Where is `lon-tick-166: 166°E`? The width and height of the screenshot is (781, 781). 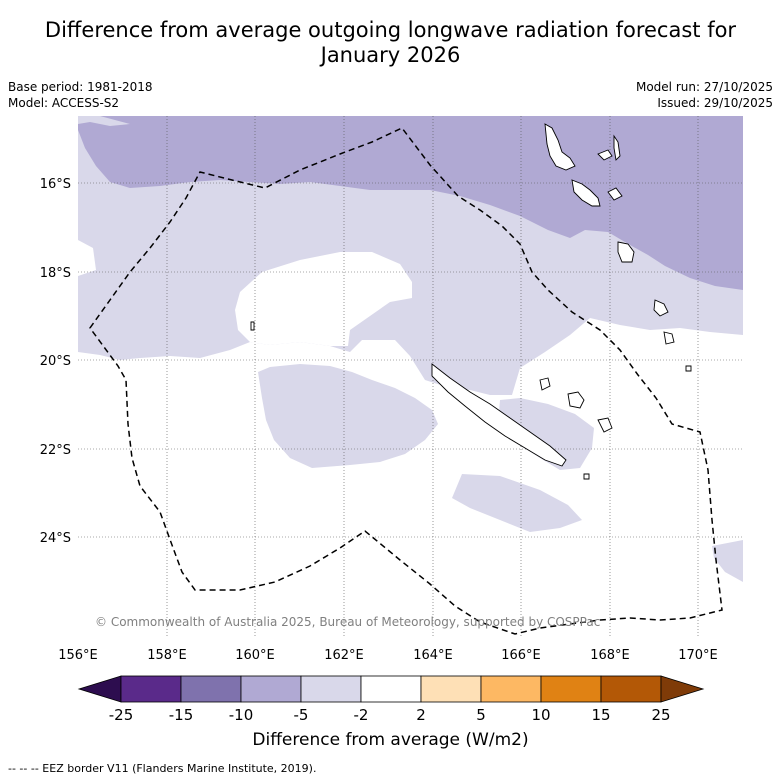 lon-tick-166: 166°E is located at coordinates (521, 655).